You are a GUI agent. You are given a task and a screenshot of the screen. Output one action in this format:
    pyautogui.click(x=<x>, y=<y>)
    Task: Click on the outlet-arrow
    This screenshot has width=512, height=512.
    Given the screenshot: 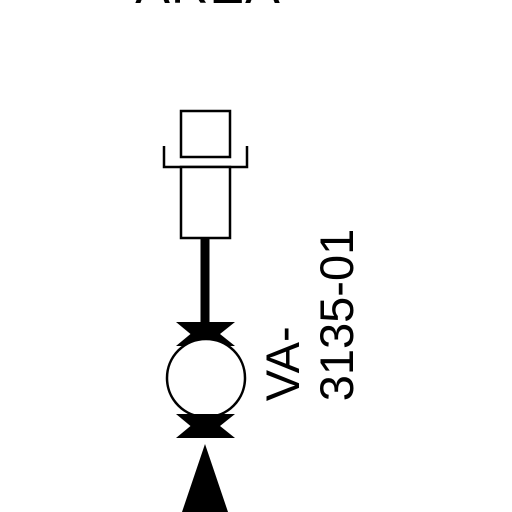 What is the action you would take?
    pyautogui.click(x=205, y=478)
    